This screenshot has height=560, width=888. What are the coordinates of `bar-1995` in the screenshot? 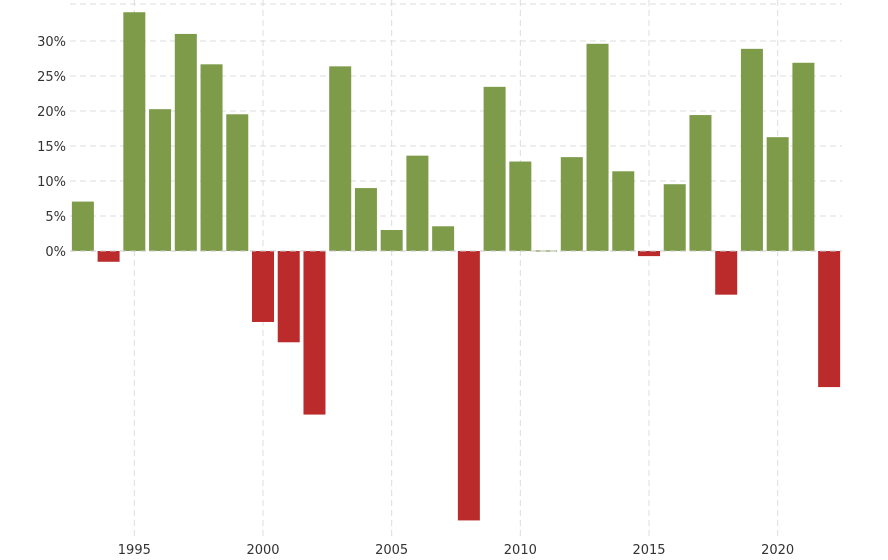 It's located at (134, 132).